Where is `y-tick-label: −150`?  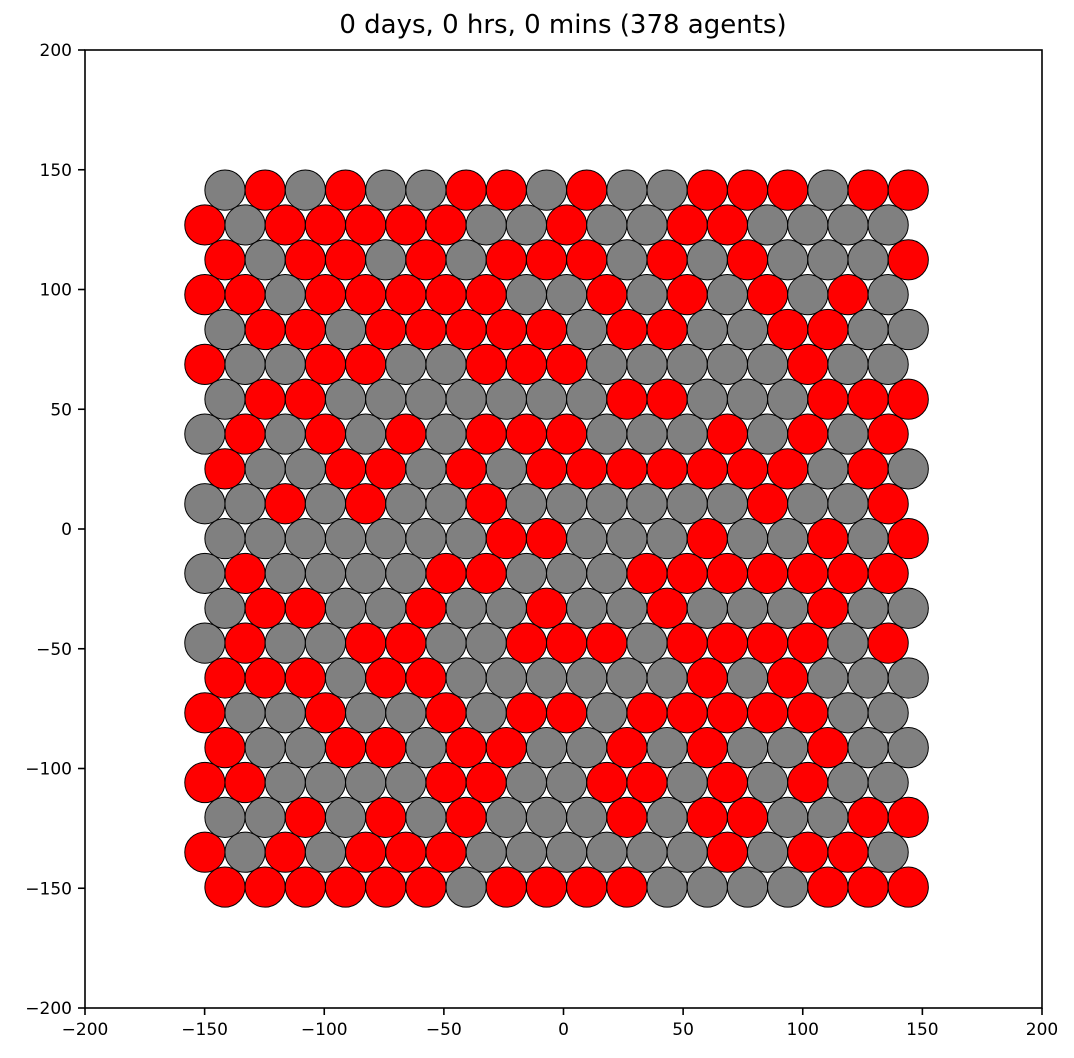
y-tick-label: −150 is located at coordinates (48, 889).